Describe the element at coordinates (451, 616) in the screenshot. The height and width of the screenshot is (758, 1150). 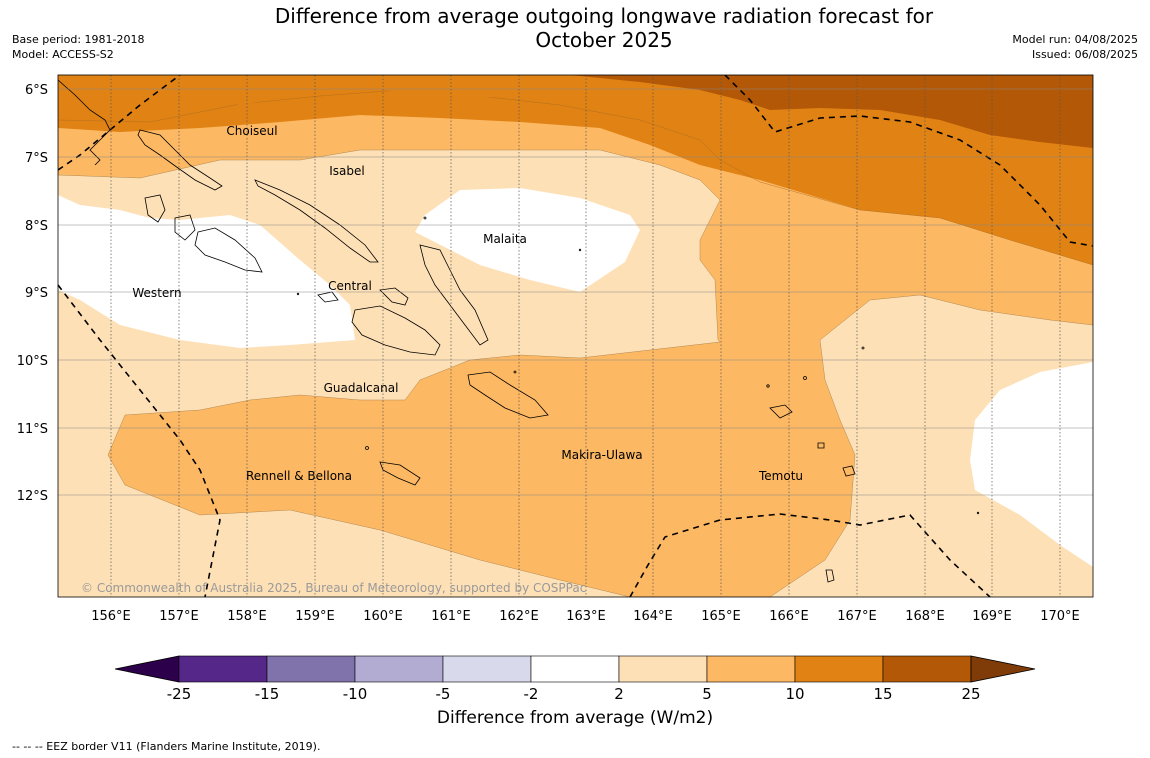
I see `lon-tick-label: 161°E` at that location.